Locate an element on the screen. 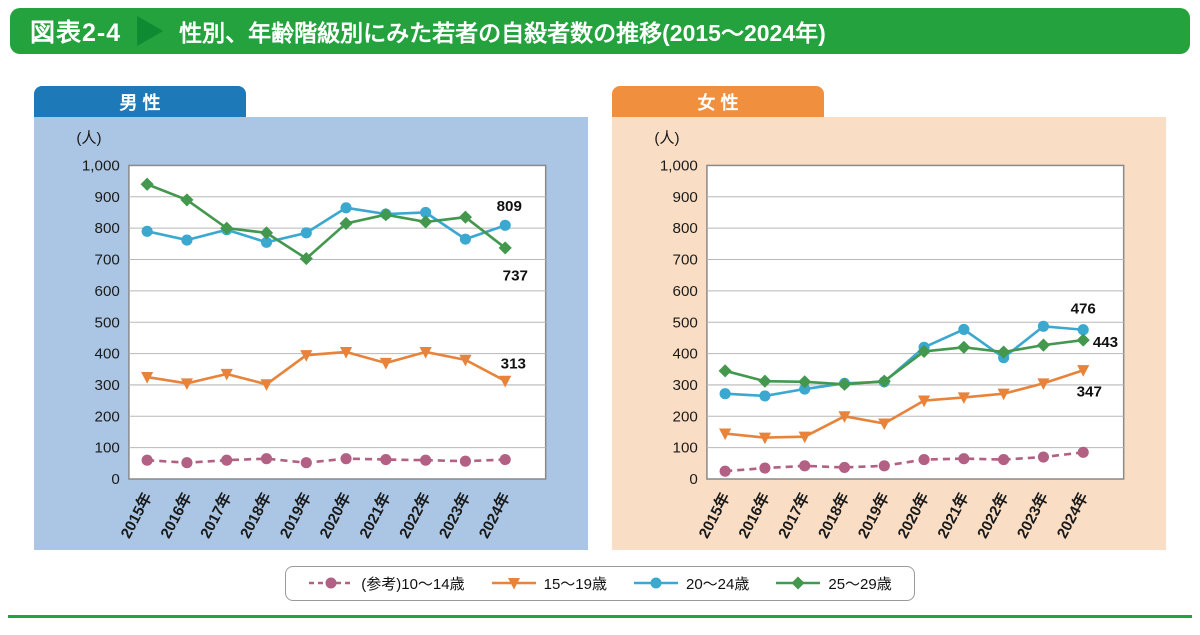  legend-item-label: 25〜29歳 is located at coordinates (860, 584).